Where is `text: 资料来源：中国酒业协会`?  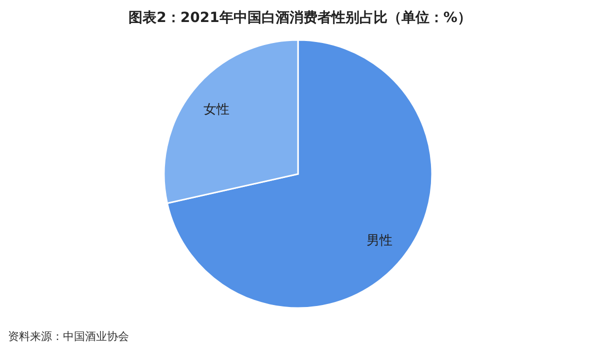 text: 资料来源：中国酒业协会 is located at coordinates (68, 336).